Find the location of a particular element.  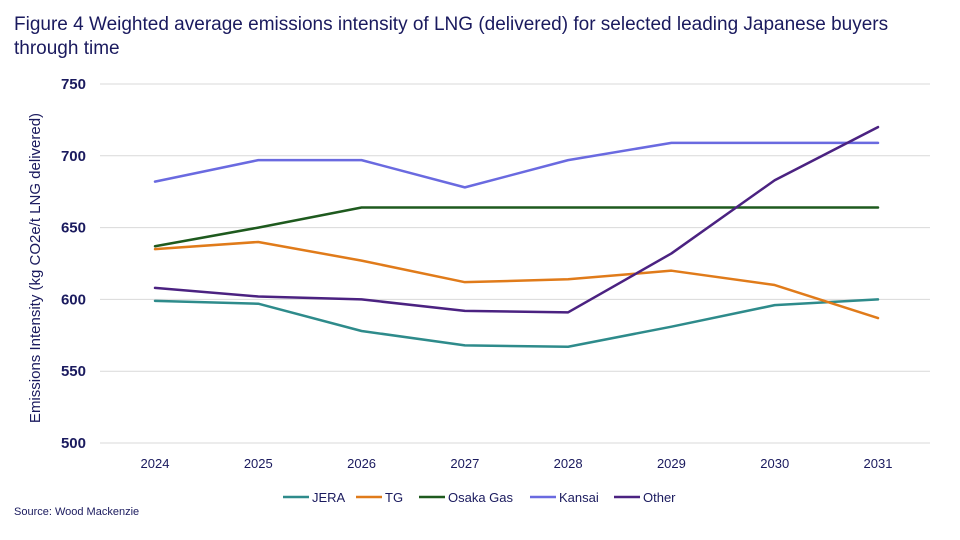

legend-item-kansai: Kansai is located at coordinates (564, 497).